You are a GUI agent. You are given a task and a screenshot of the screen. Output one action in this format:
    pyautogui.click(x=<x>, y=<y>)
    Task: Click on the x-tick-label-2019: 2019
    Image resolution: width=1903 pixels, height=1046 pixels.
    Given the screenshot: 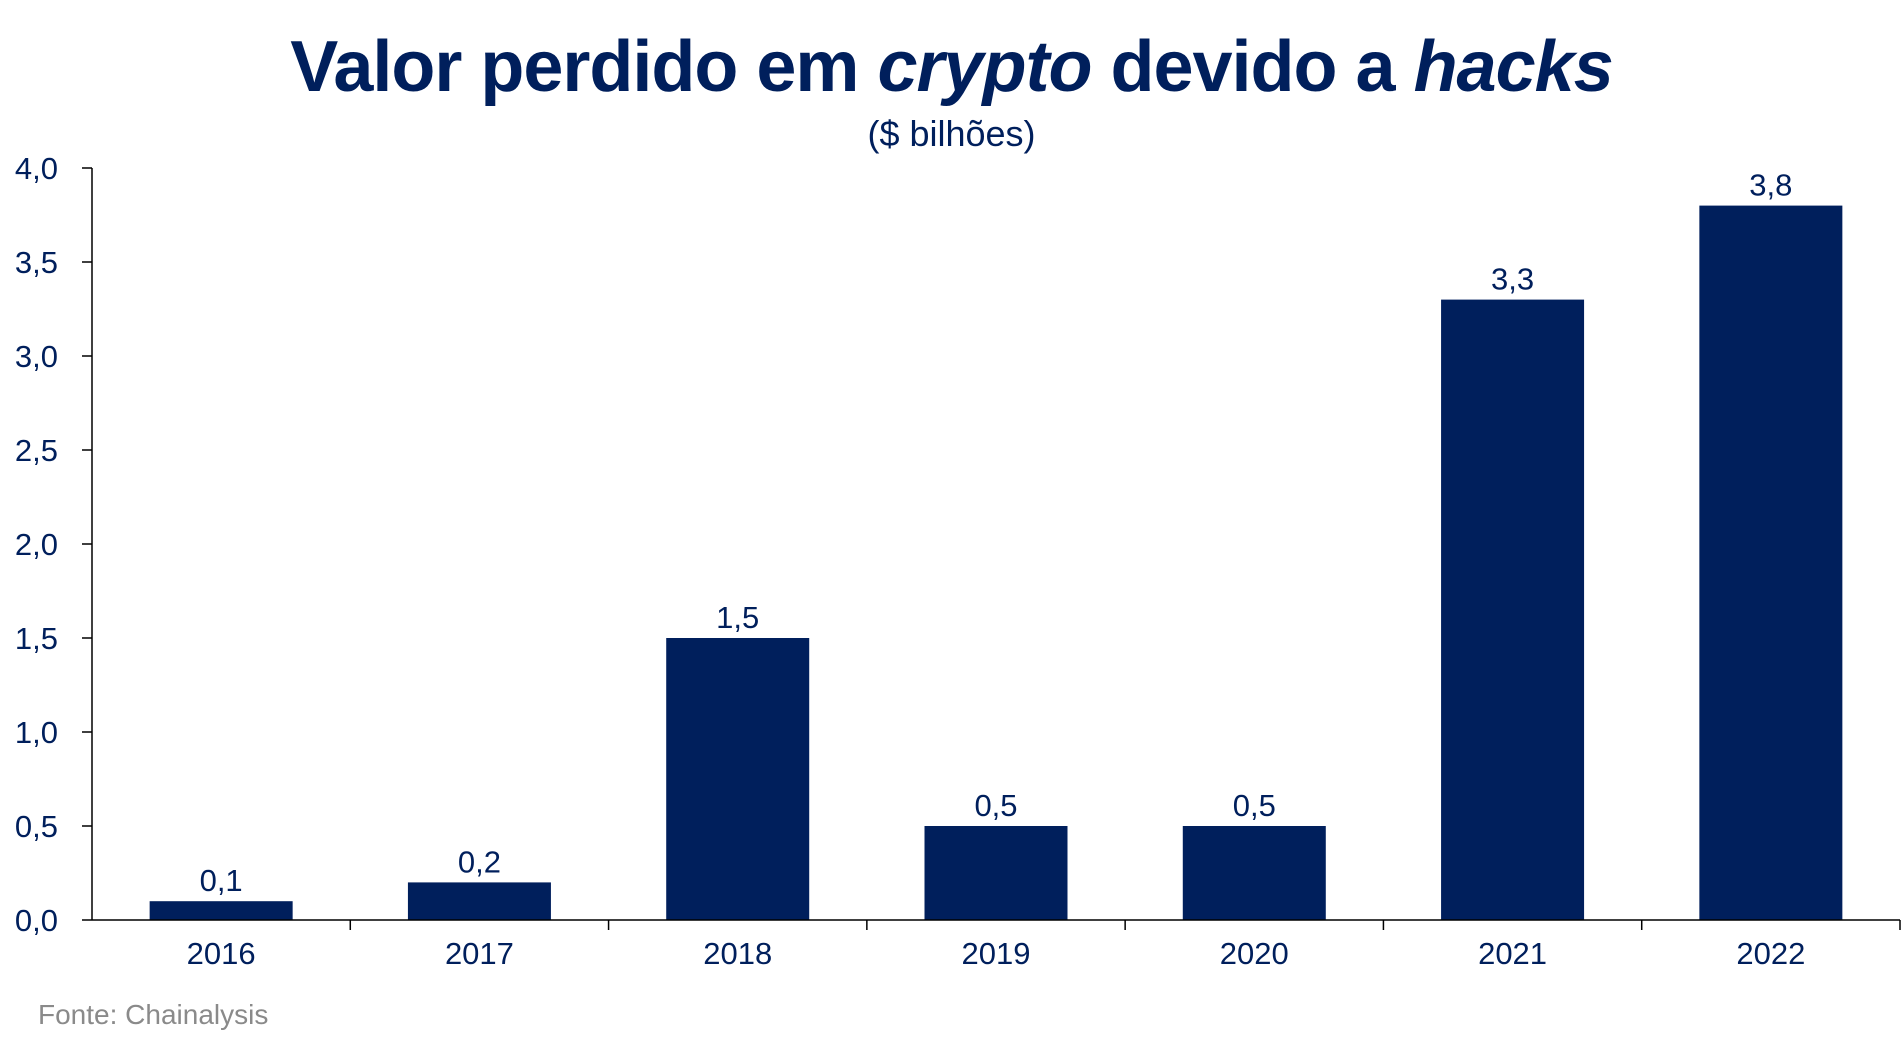 What is the action you would take?
    pyautogui.click(x=996, y=953)
    